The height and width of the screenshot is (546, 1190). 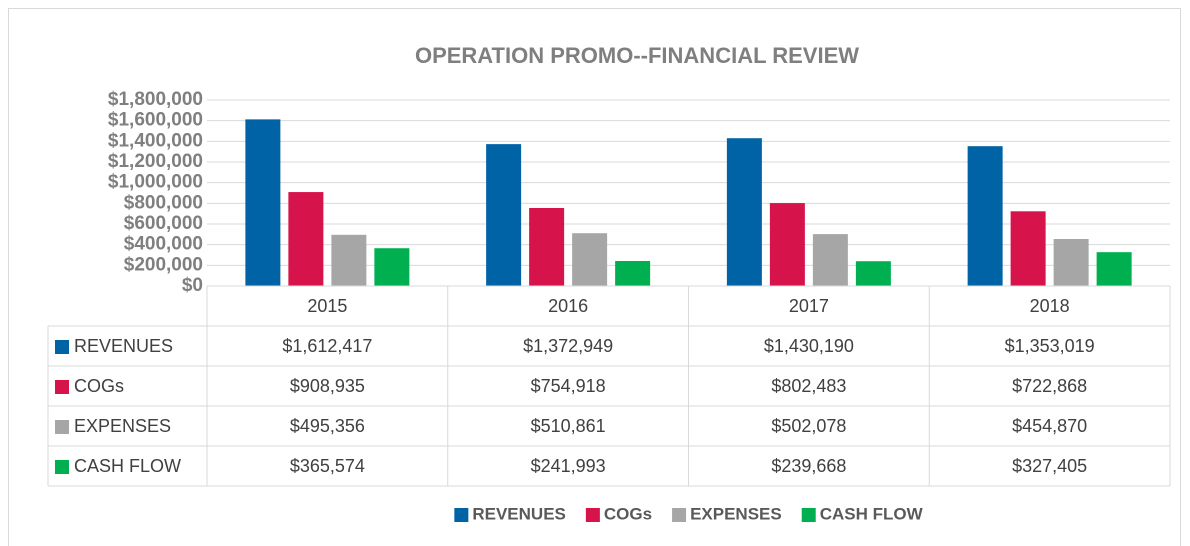 I want to click on chart-title: OPERATION PROMO--FINANCIAL REVIEW, so click(x=637, y=55).